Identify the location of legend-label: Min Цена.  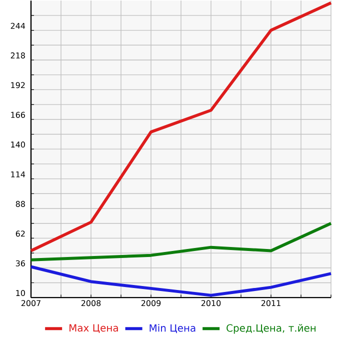
(173, 329).